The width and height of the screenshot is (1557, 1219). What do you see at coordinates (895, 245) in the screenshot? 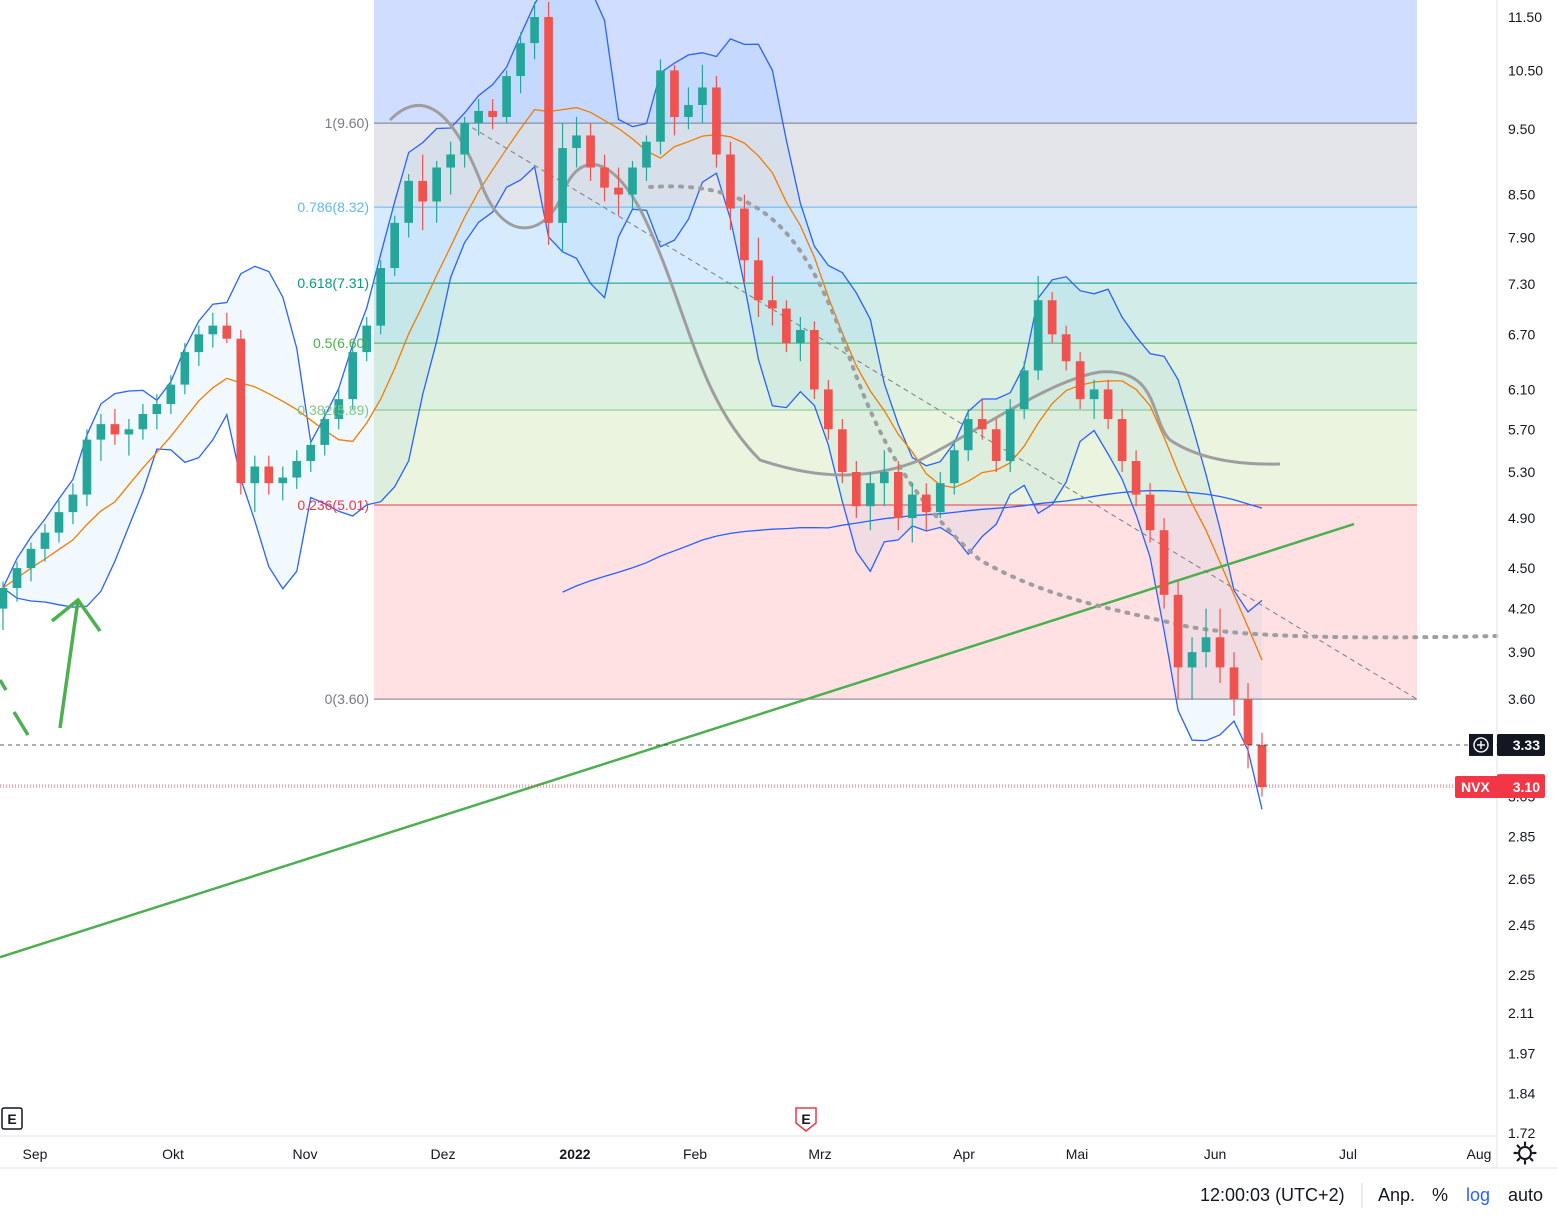
I see `fib-zone-0.786` at bounding box center [895, 245].